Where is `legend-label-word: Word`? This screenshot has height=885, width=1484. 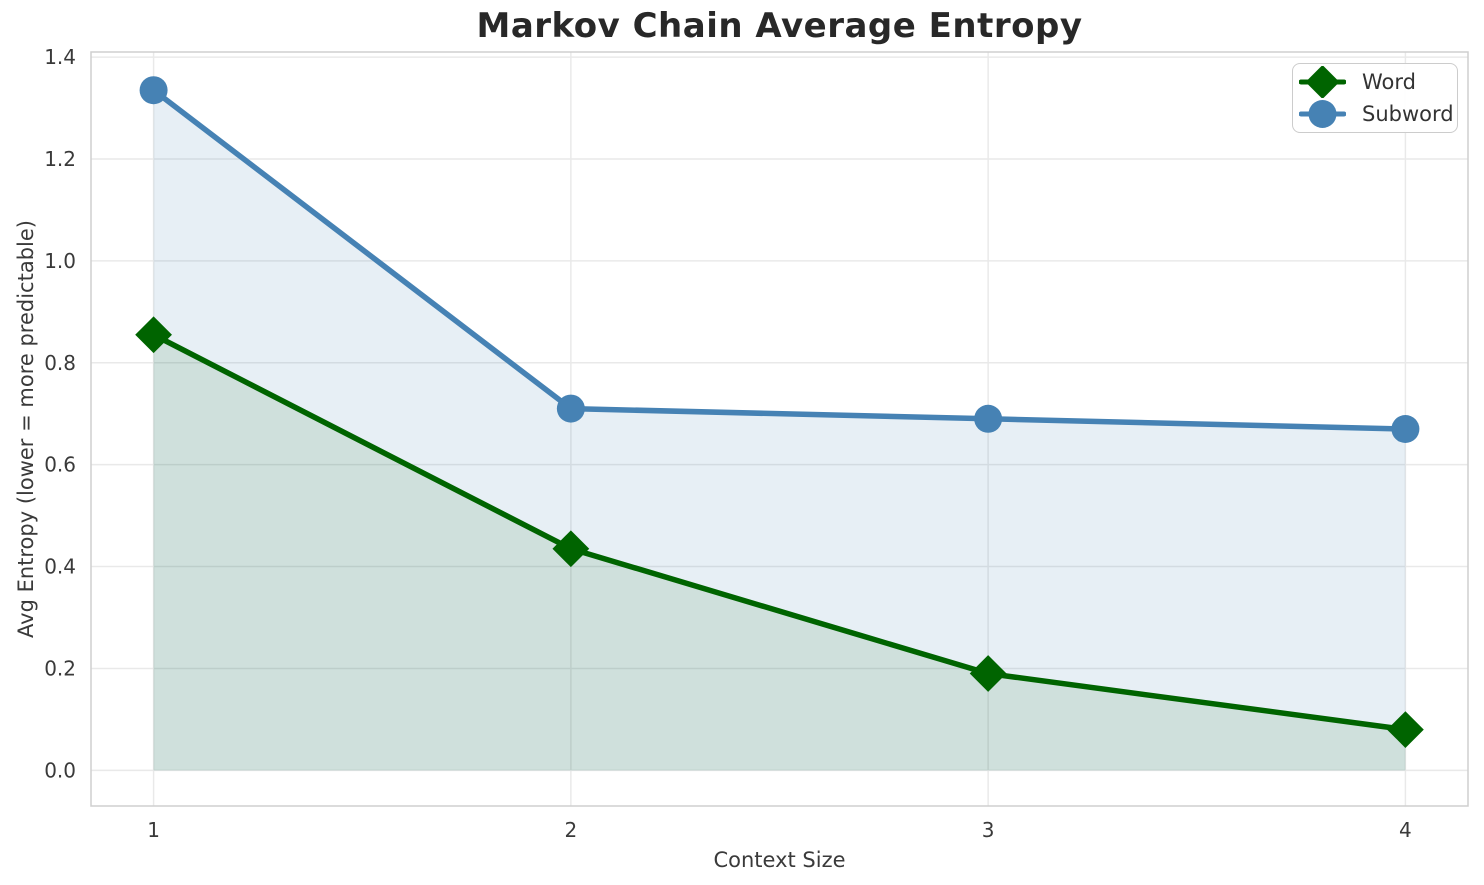 legend-label-word: Word is located at coordinates (1389, 82).